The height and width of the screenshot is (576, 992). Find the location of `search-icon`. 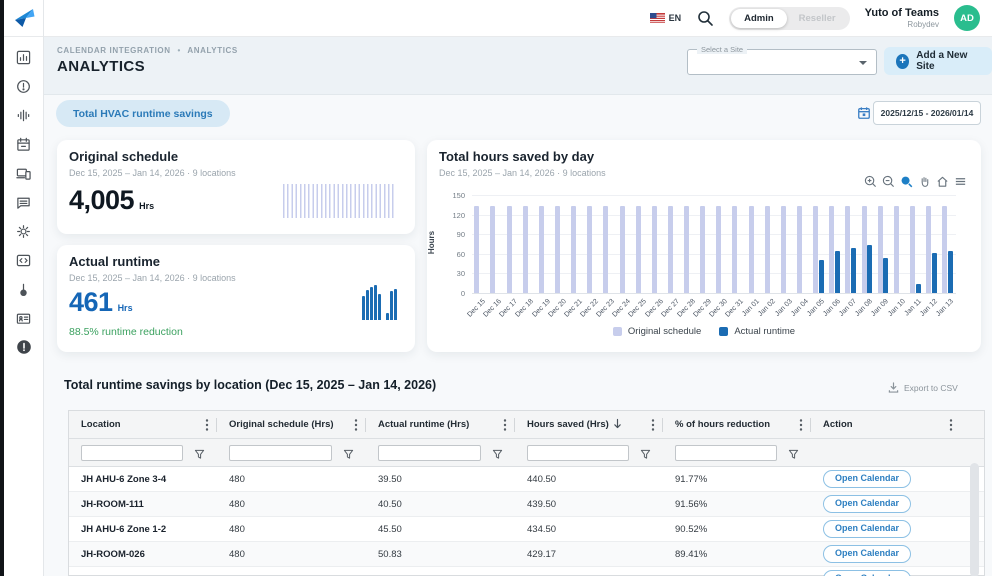

search-icon is located at coordinates (705, 18).